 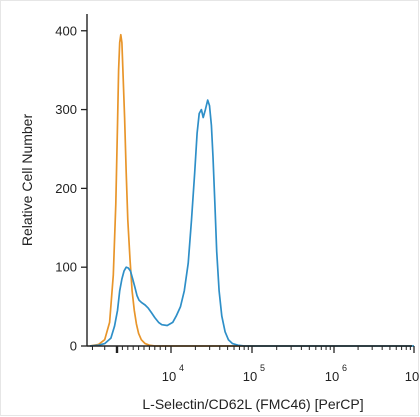 I want to click on y-ticks-layer: 0 100 200 300 400, so click(x=71, y=188).